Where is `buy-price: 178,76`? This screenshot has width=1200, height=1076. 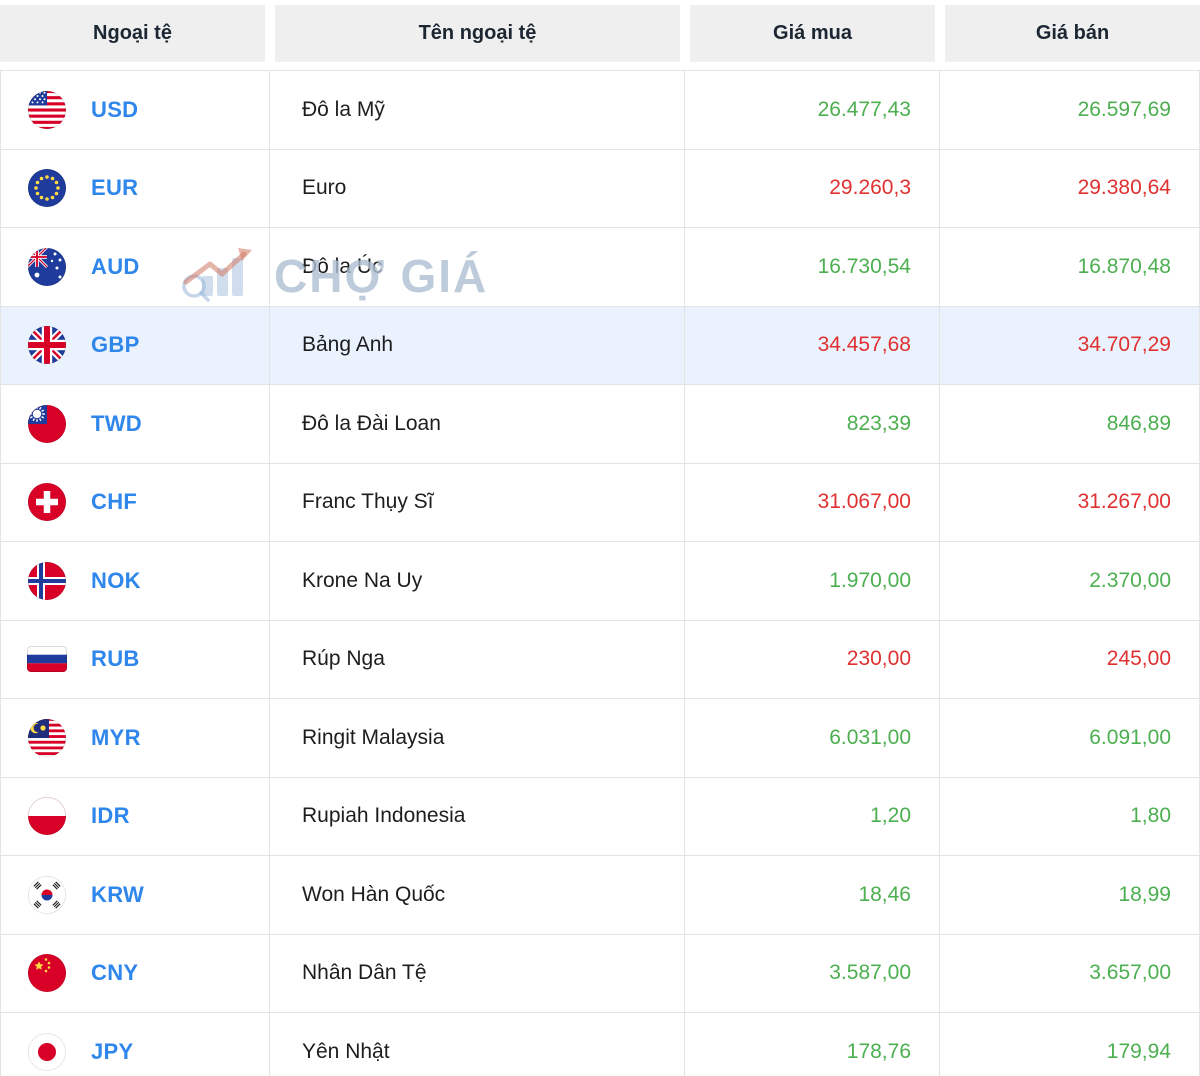
buy-price: 178,76 is located at coordinates (812, 1044).